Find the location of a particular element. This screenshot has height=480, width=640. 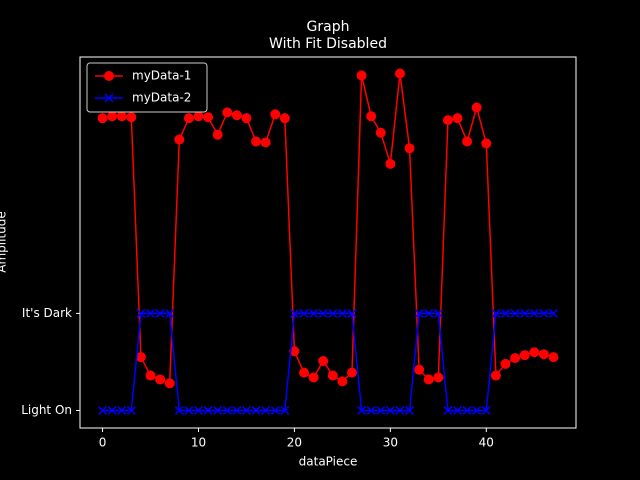

x-tick-label: 10 is located at coordinates (198, 443).